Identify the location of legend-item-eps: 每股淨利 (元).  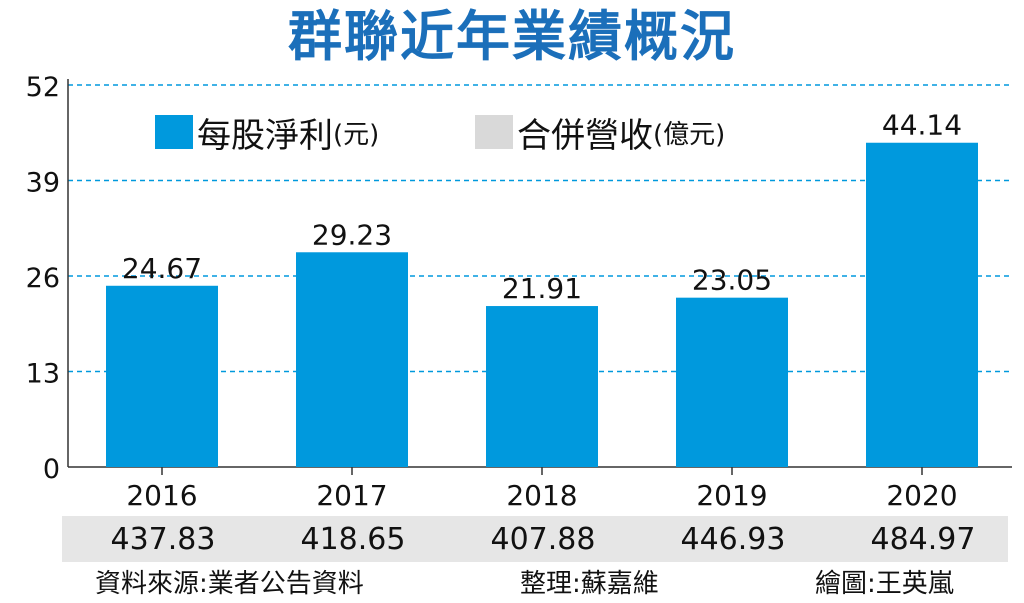
(267, 134).